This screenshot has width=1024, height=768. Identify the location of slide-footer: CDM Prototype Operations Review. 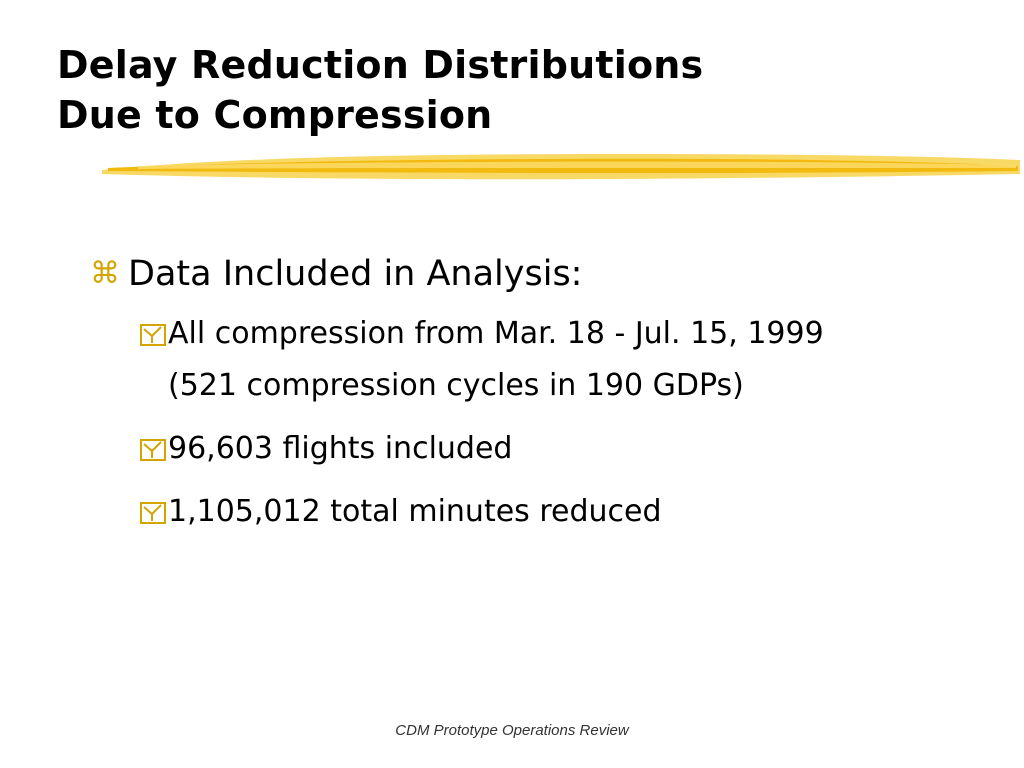
(512, 730).